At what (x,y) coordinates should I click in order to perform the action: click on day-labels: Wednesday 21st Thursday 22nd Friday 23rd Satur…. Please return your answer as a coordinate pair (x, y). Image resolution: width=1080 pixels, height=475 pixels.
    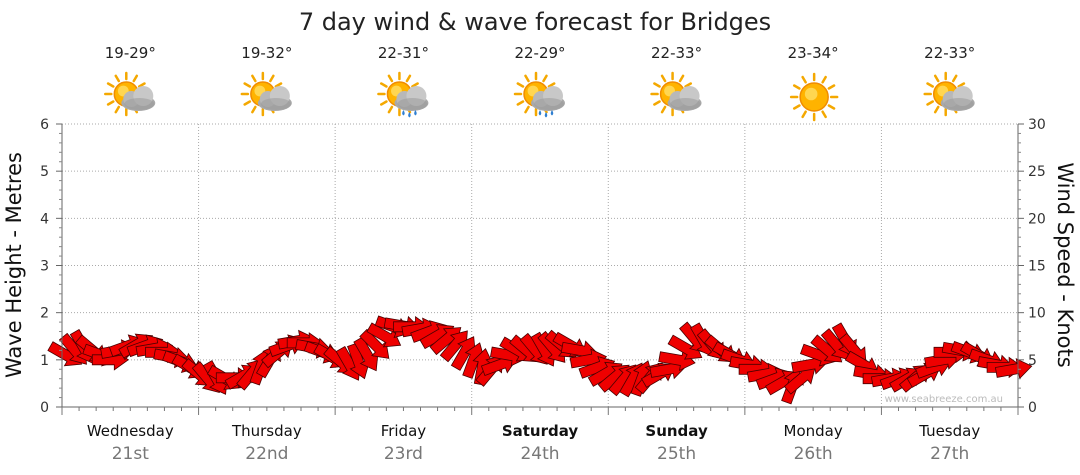
    Looking at the image, I should click on (533, 443).